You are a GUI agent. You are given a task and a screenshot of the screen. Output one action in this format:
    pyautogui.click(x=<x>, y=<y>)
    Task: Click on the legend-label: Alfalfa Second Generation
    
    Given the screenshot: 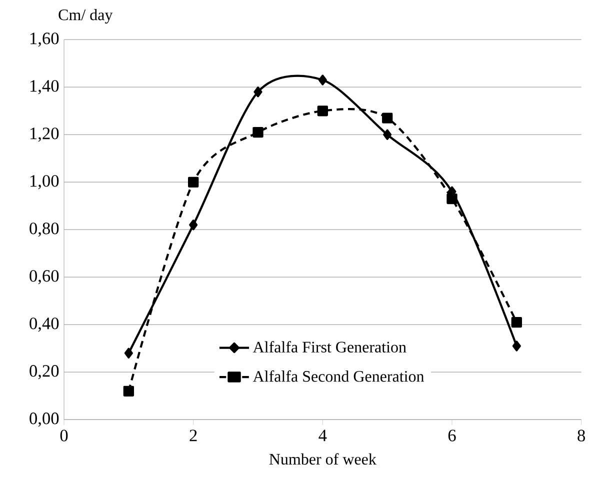 What is the action you would take?
    pyautogui.click(x=338, y=376)
    